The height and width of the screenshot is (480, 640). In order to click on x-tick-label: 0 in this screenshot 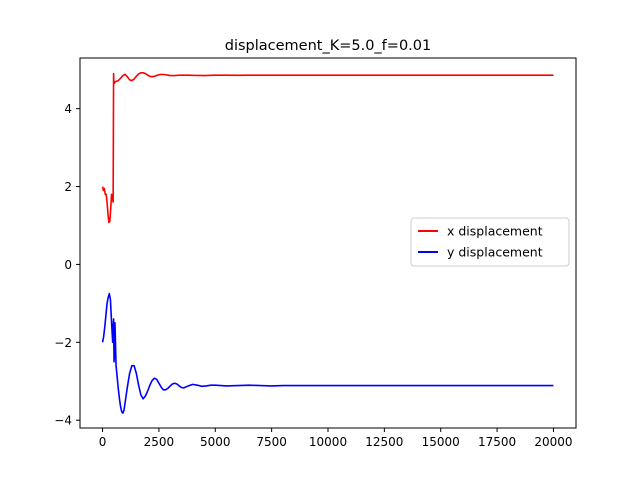, I will do `click(103, 442)`.